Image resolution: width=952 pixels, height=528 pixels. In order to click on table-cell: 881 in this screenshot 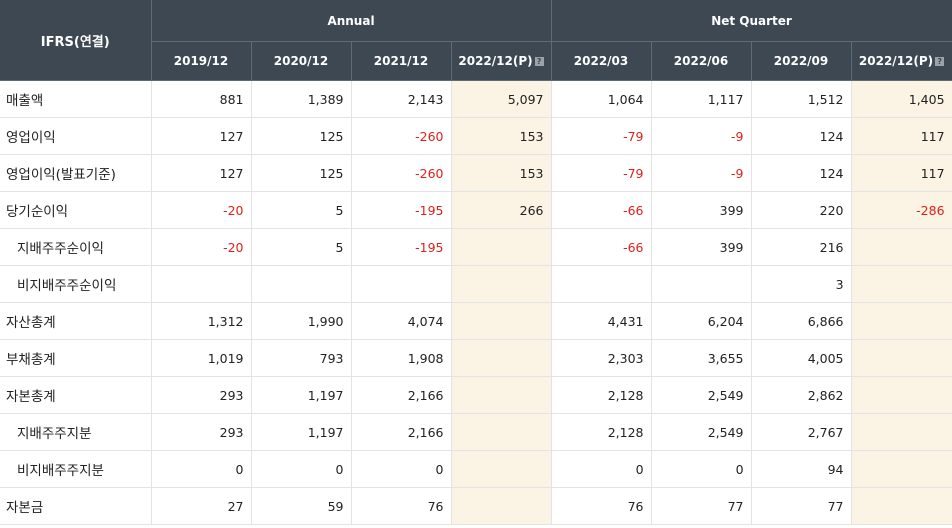, I will do `click(201, 99)`.